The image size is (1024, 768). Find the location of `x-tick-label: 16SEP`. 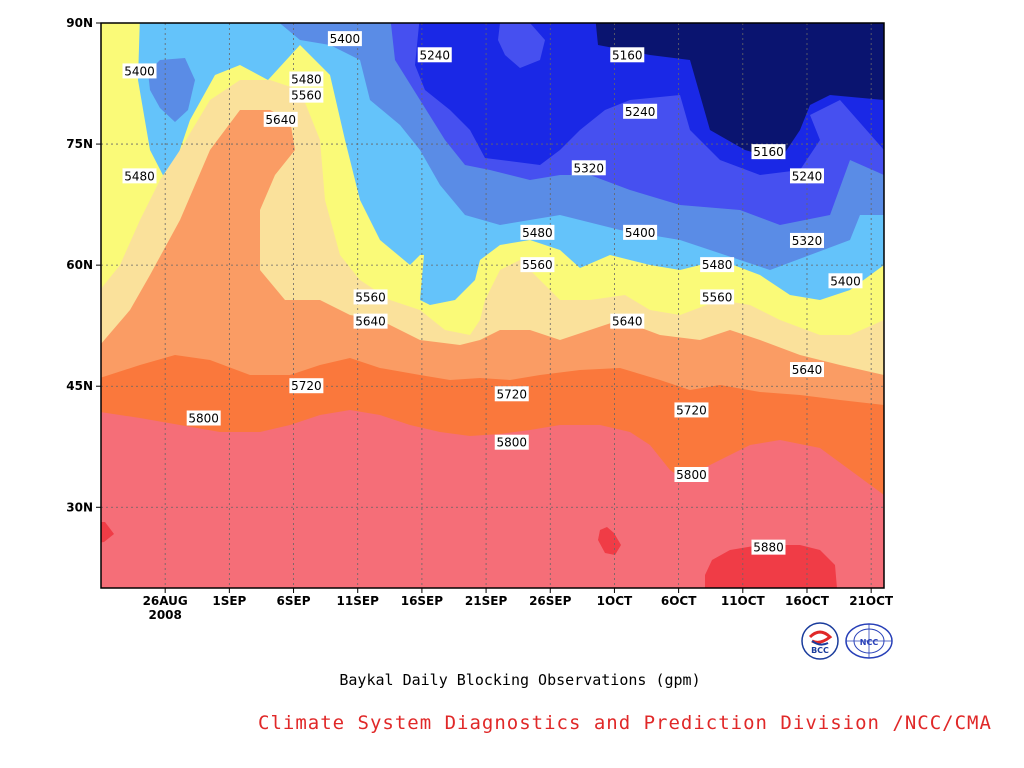

x-tick-label: 16SEP is located at coordinates (422, 601).